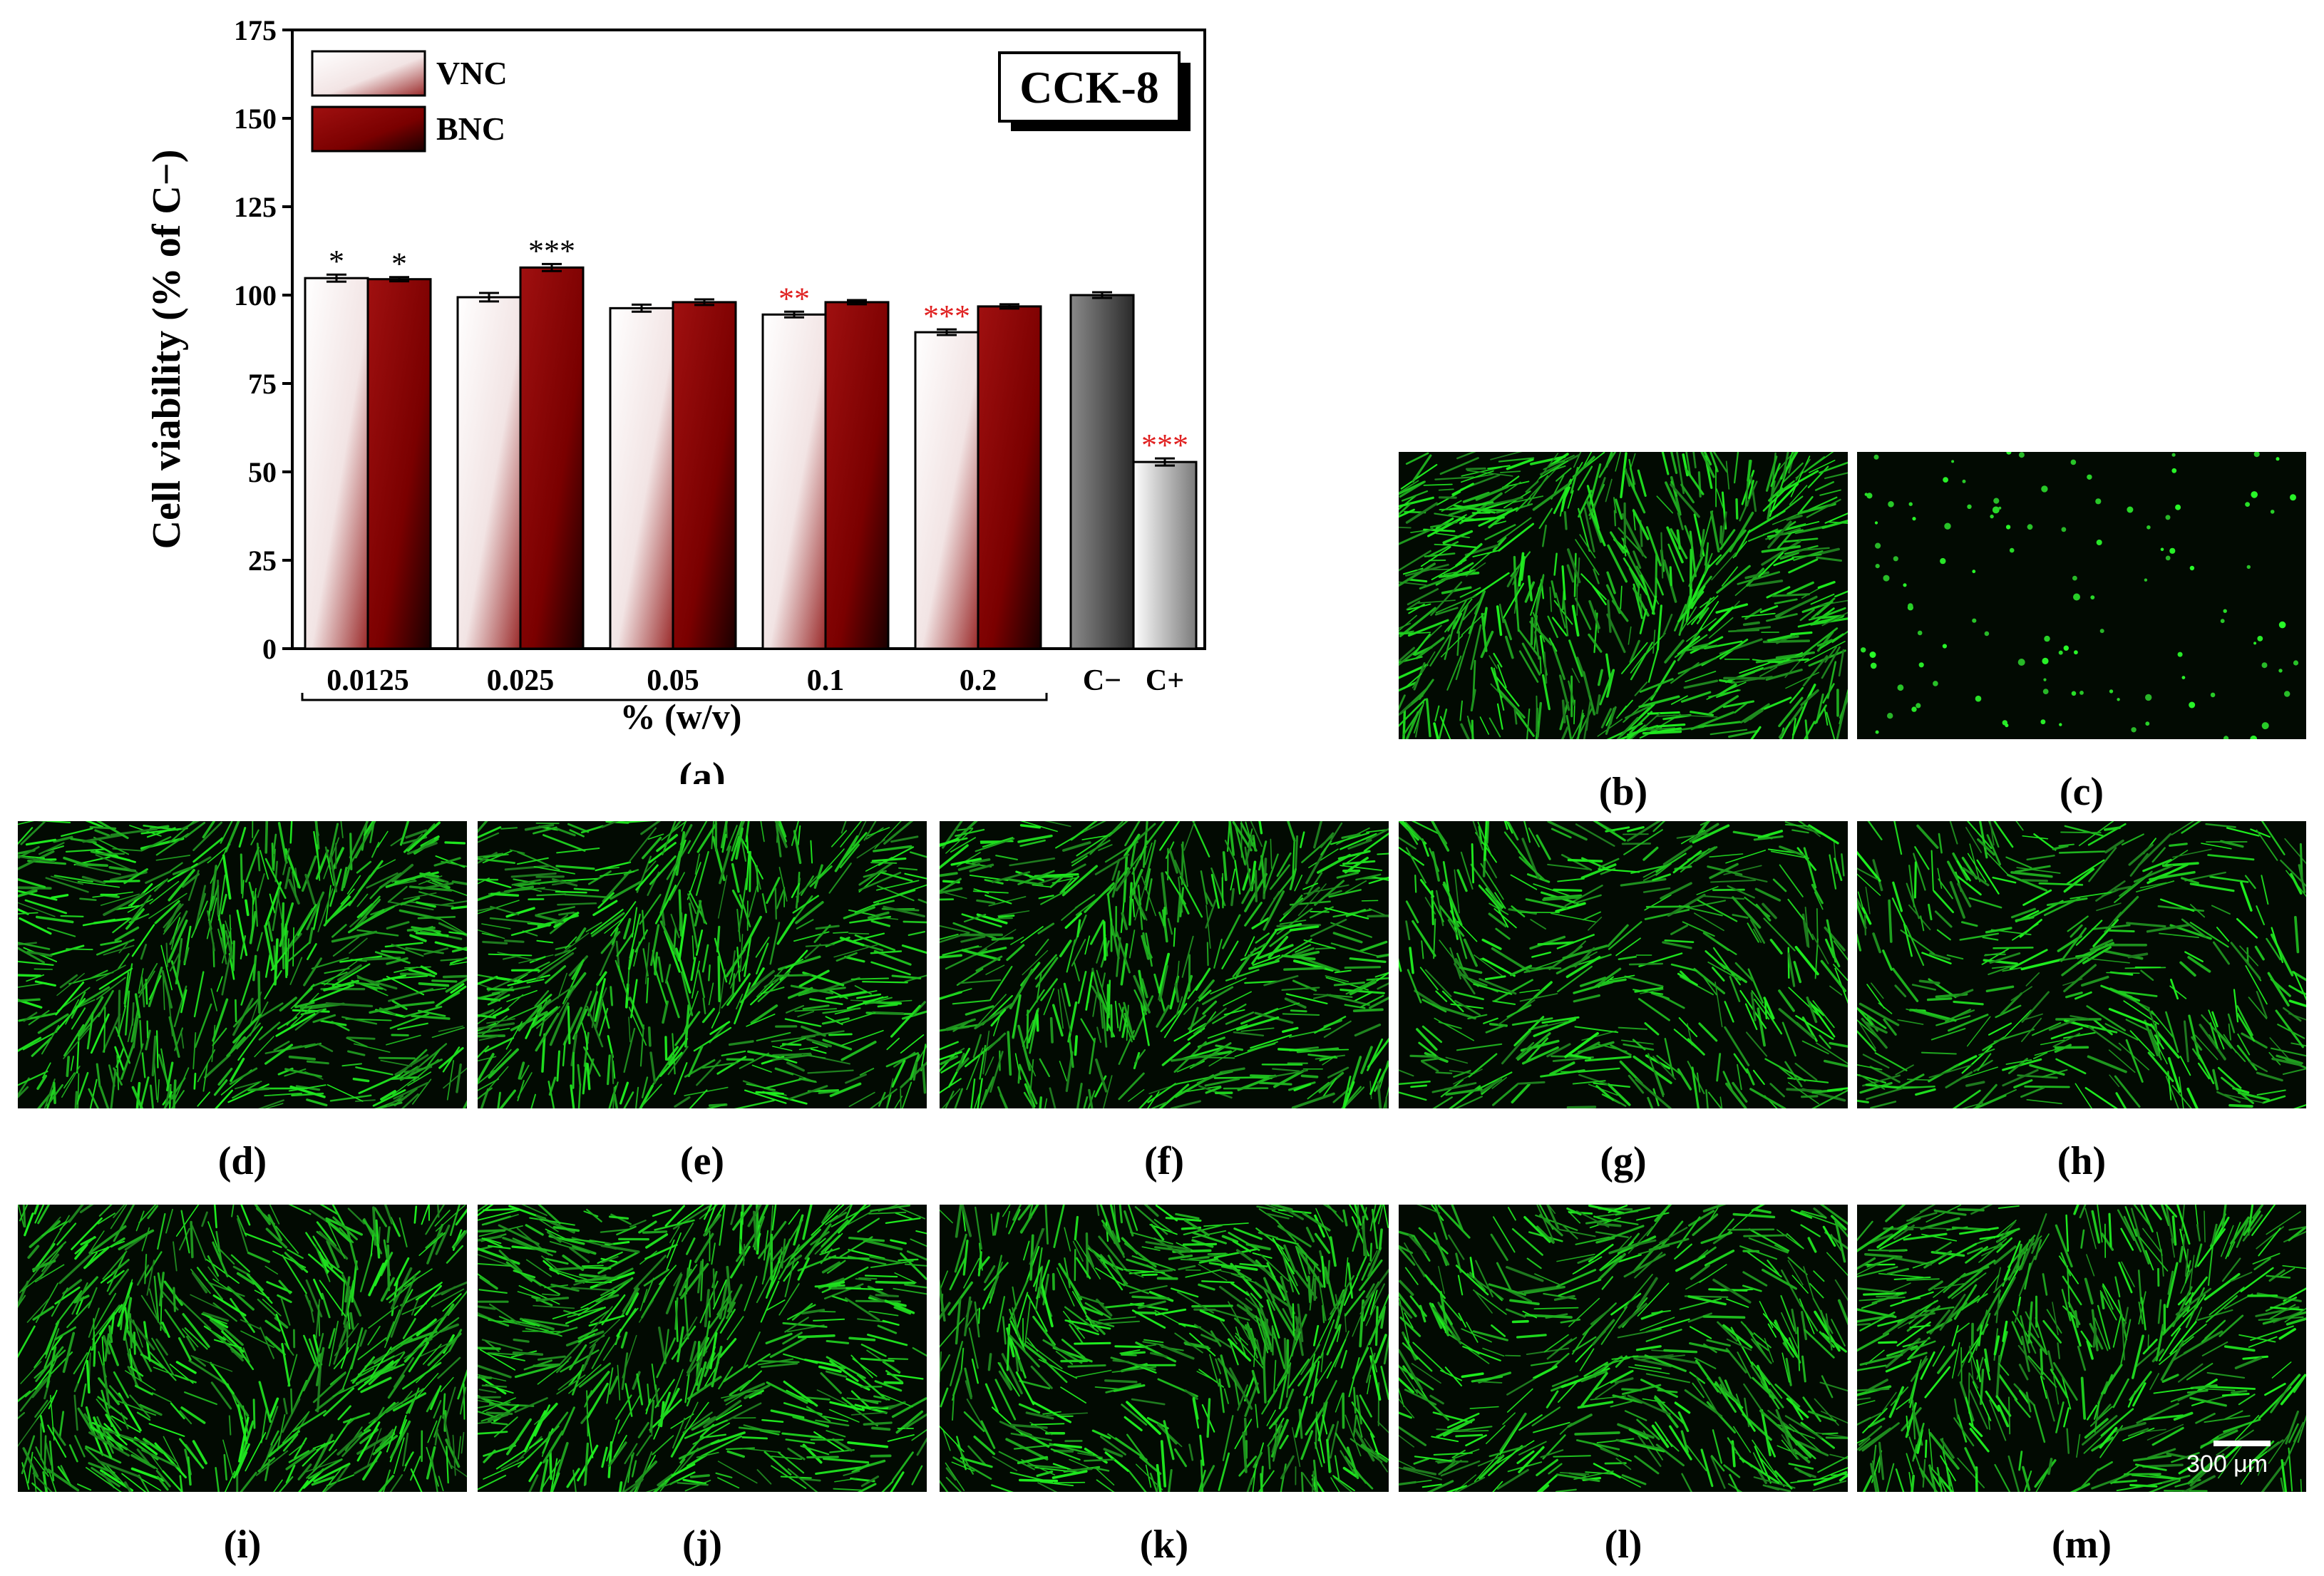 The width and height of the screenshot is (2324, 1576). What do you see at coordinates (2242, 1443) in the screenshot?
I see `scale-bar` at bounding box center [2242, 1443].